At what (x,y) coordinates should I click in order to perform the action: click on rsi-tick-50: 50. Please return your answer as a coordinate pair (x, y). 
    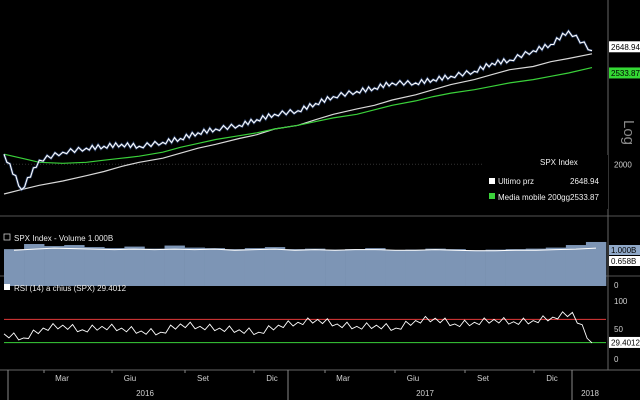
    Looking at the image, I should click on (618, 329).